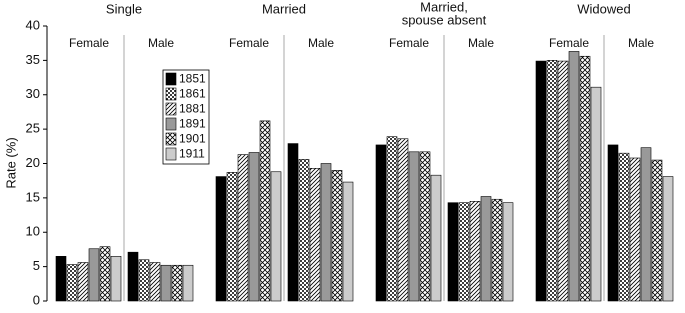  Describe the element at coordinates (192, 109) in the screenshot. I see `legend-label: 1881` at that location.